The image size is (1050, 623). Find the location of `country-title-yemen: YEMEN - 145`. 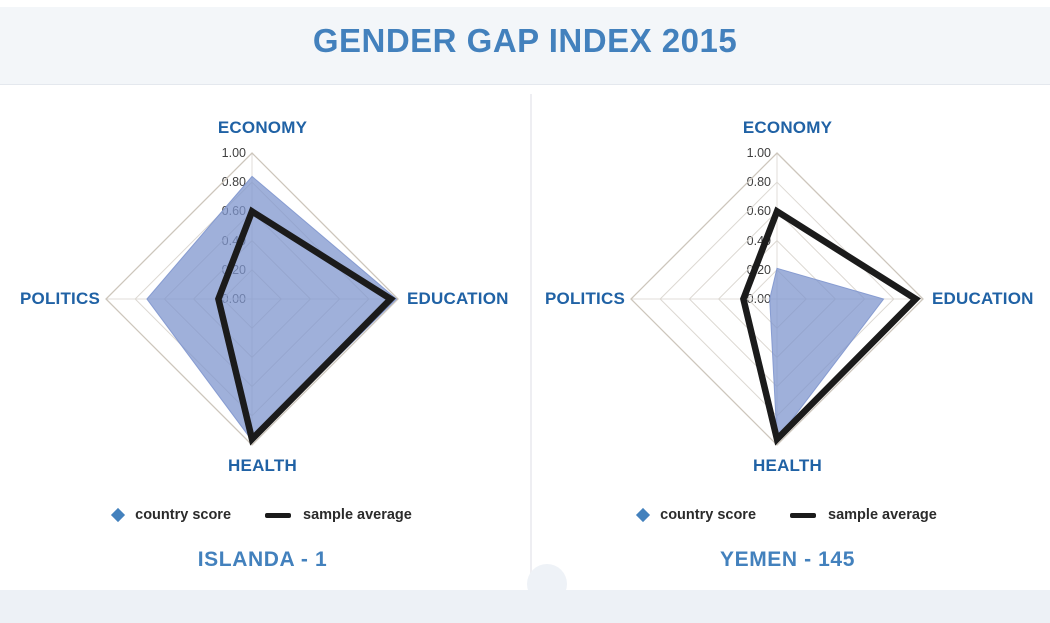

country-title-yemen: YEMEN - 145 is located at coordinates (787, 559).